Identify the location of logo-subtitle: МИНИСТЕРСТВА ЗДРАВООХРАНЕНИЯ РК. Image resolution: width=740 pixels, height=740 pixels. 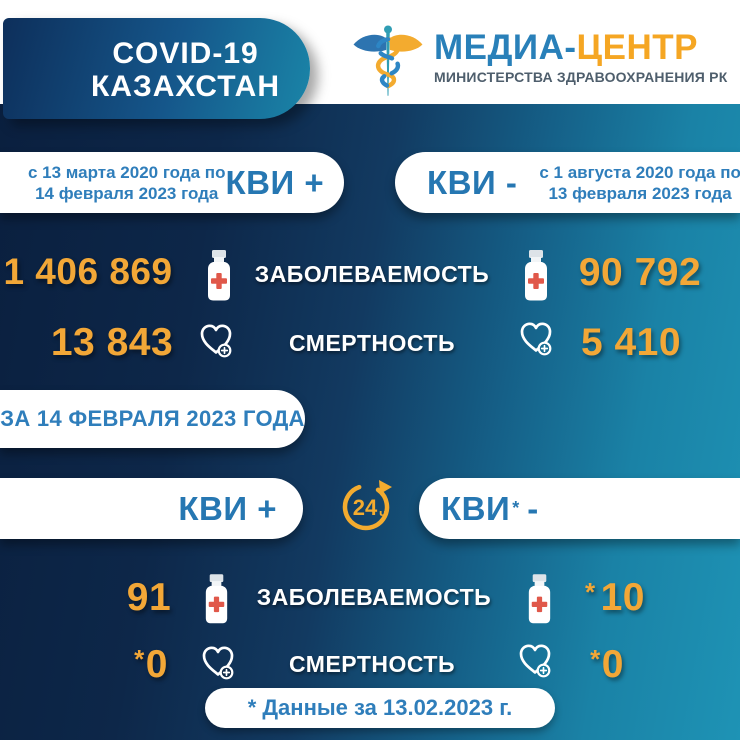
(581, 77).